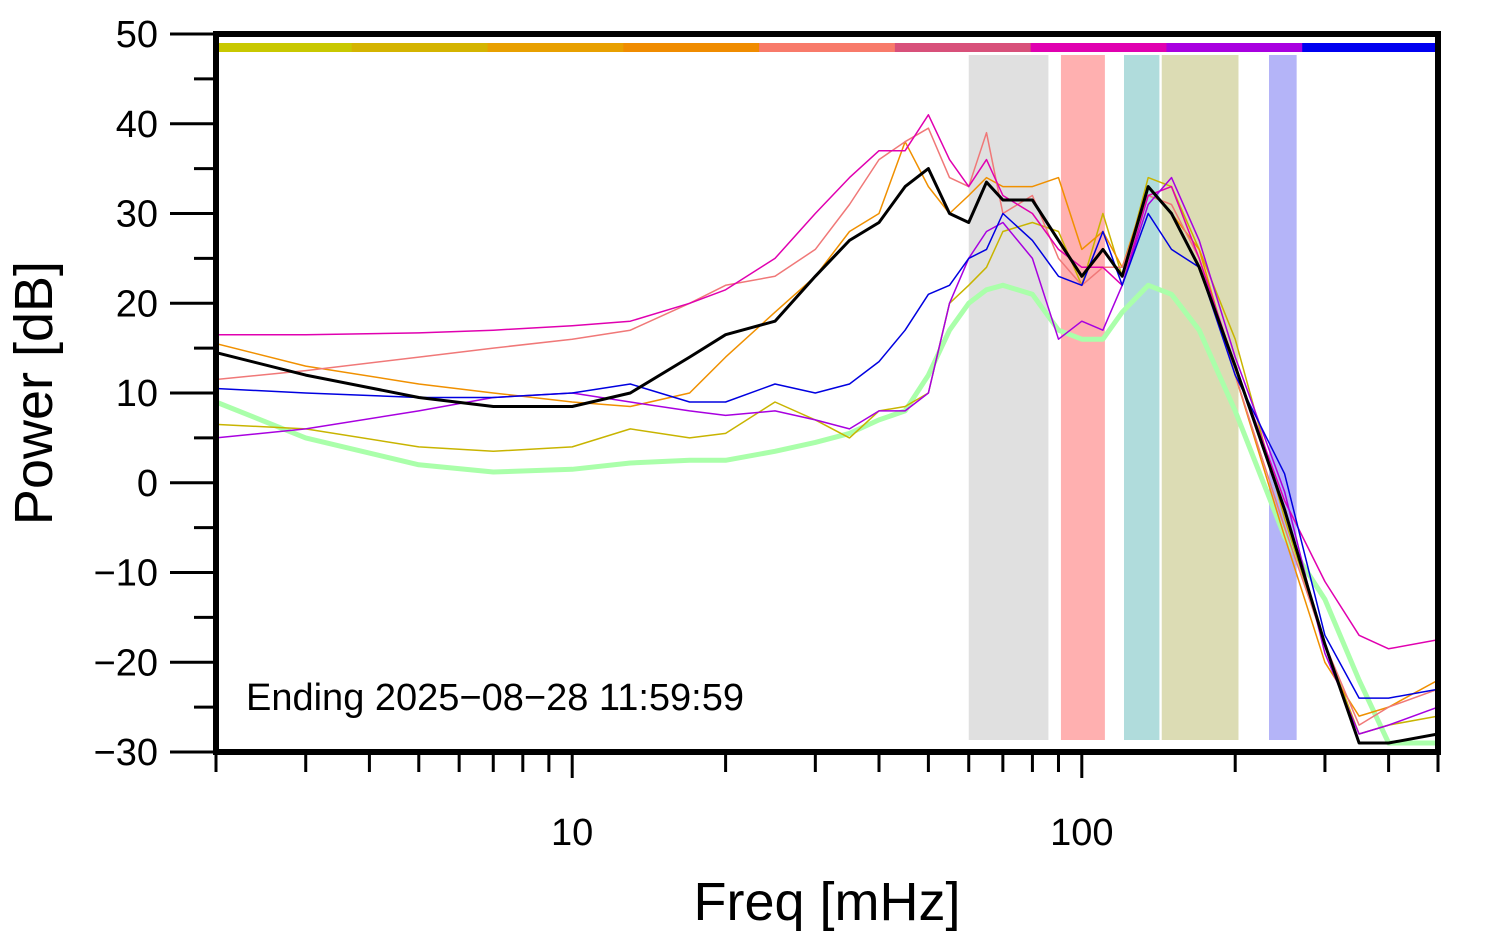 The height and width of the screenshot is (952, 1494). What do you see at coordinates (137, 304) in the screenshot?
I see `y-tick-label: 20` at bounding box center [137, 304].